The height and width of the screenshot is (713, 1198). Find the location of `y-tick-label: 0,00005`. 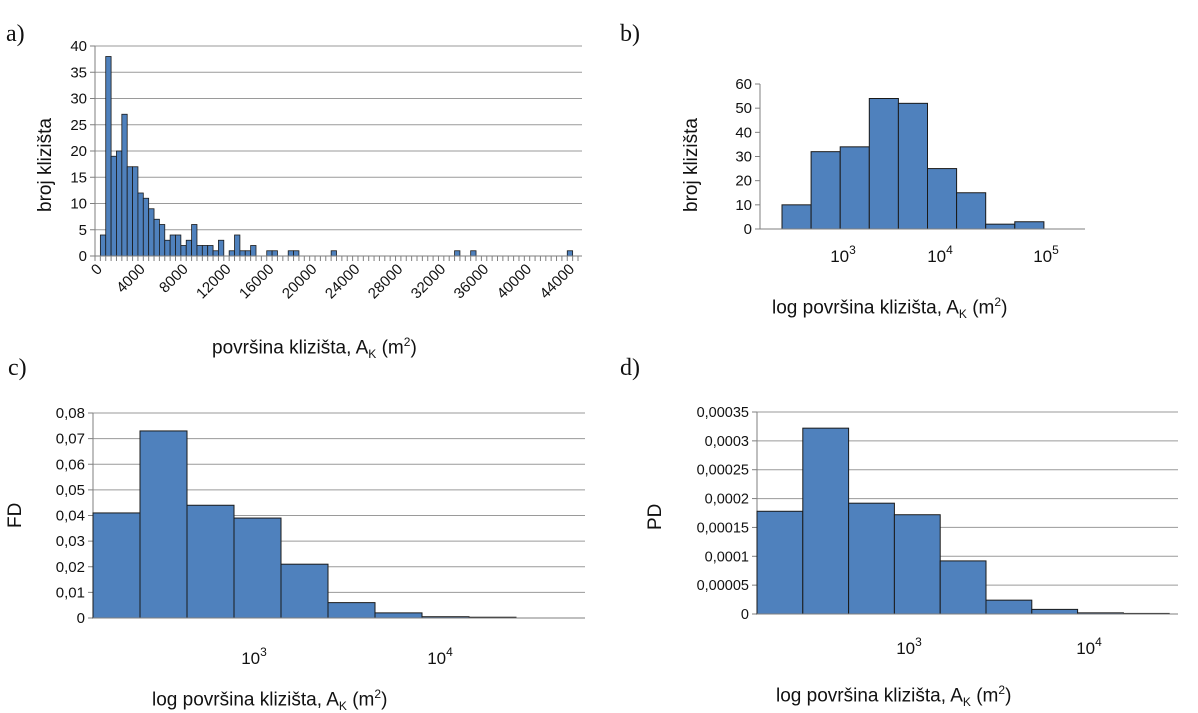

y-tick-label: 0,00005 is located at coordinates (723, 586).